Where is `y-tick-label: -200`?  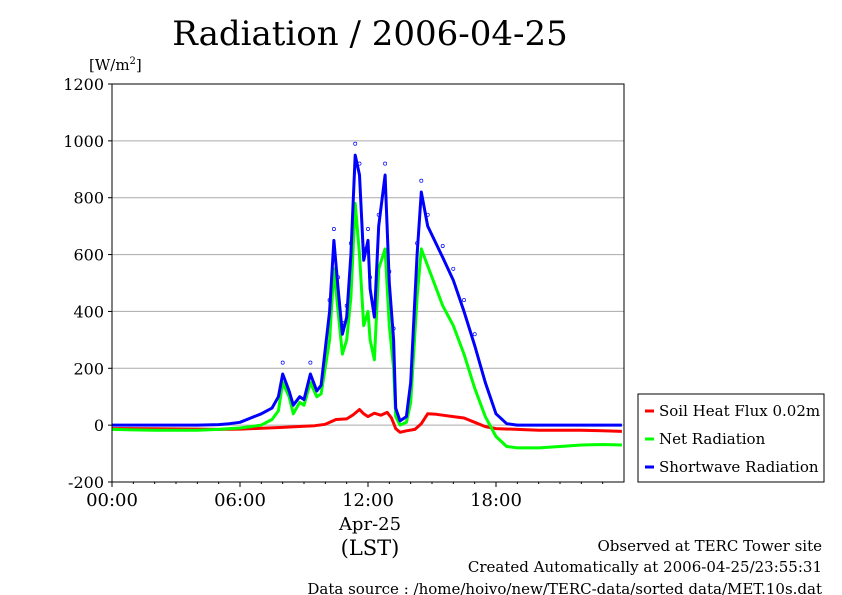
y-tick-label: -200 is located at coordinates (86, 482).